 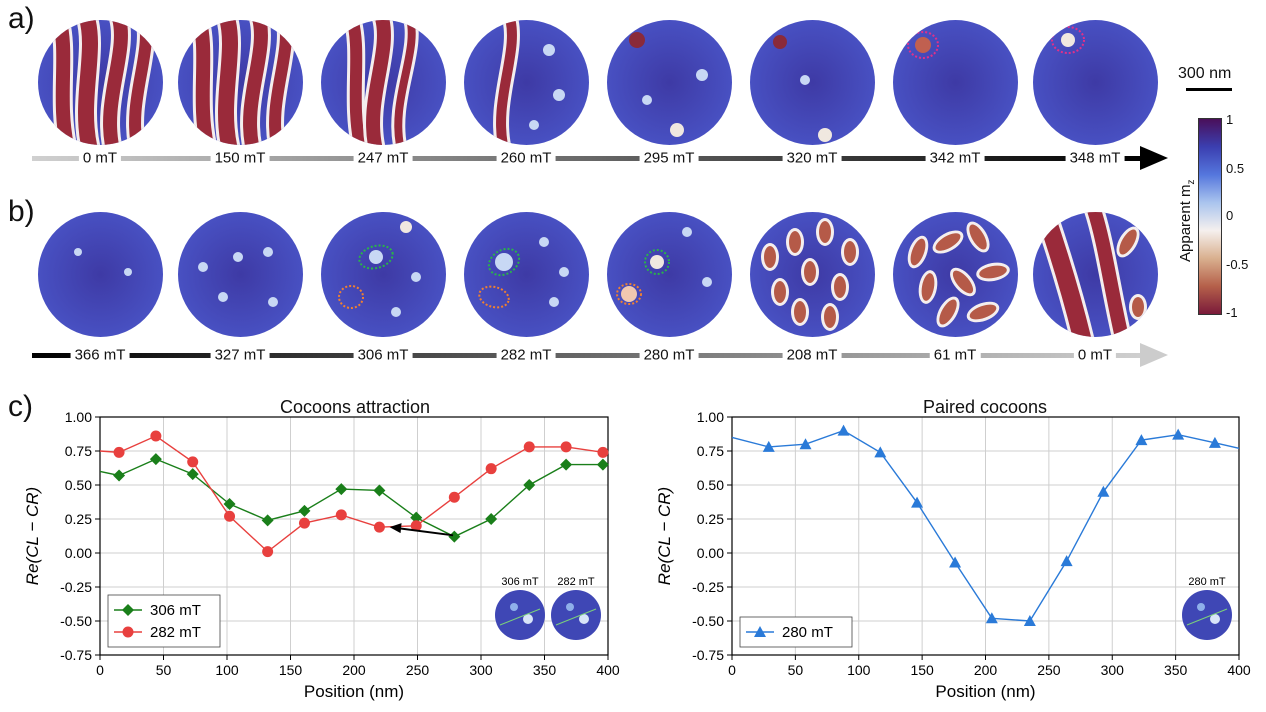 I want to click on series-line, so click(x=353, y=494).